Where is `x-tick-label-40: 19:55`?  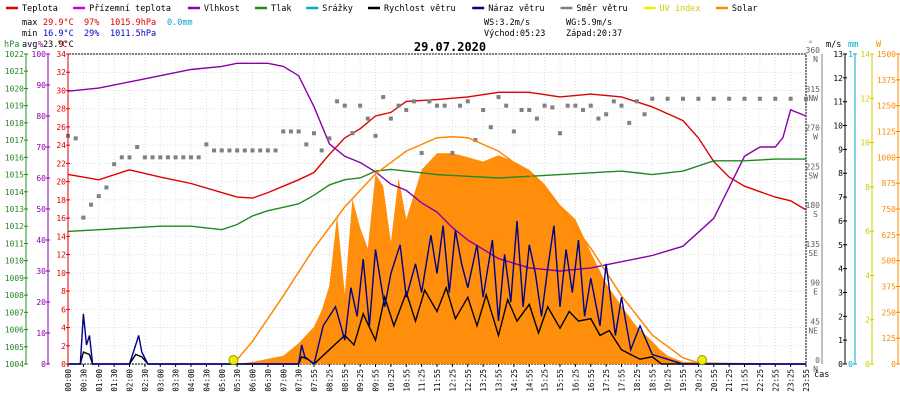
x-tick-label-40: 19:55 is located at coordinates (683, 380).